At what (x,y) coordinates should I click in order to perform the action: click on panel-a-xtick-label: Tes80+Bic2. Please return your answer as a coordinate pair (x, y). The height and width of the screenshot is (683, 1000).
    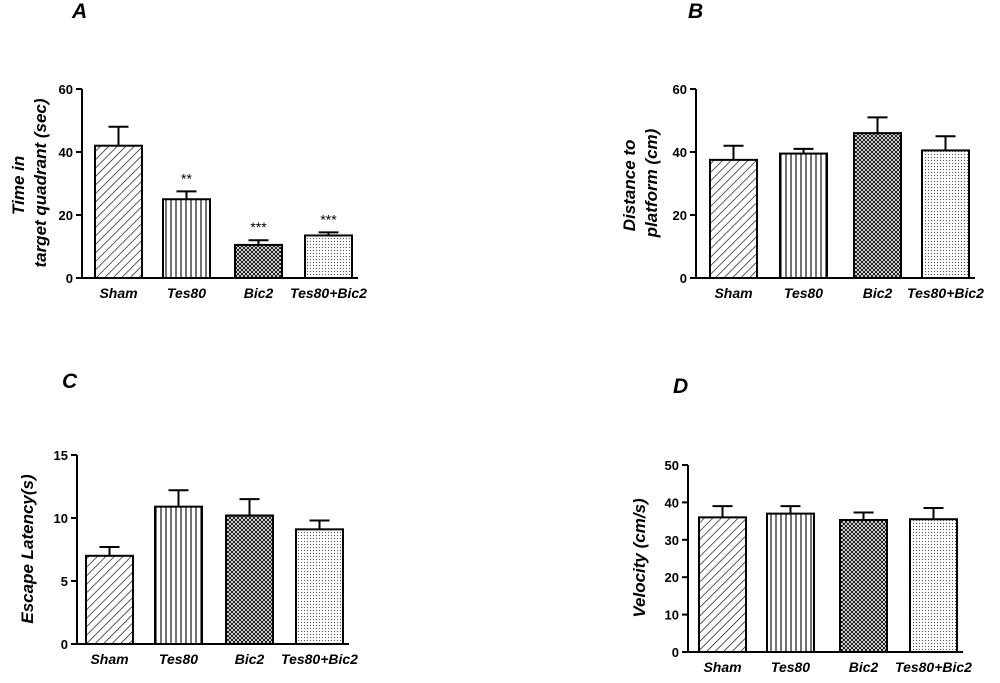
    Looking at the image, I should click on (328, 293).